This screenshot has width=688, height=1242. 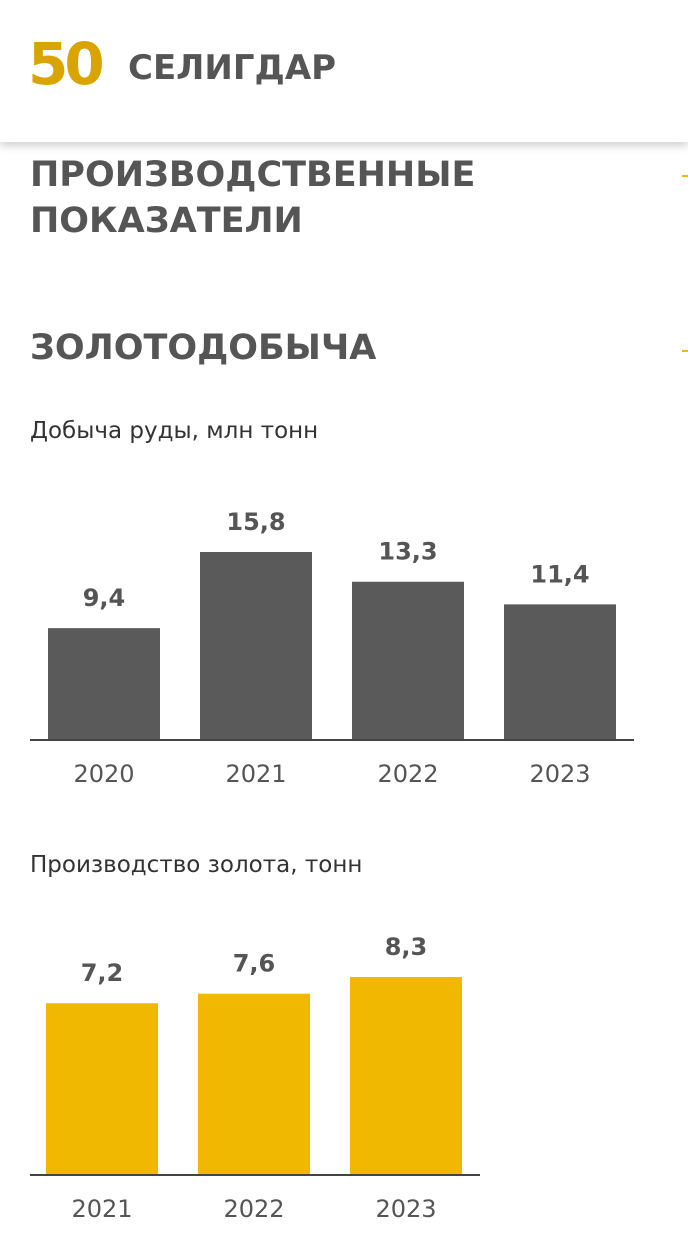 What do you see at coordinates (254, 964) in the screenshot?
I see `value-label: 7,6` at bounding box center [254, 964].